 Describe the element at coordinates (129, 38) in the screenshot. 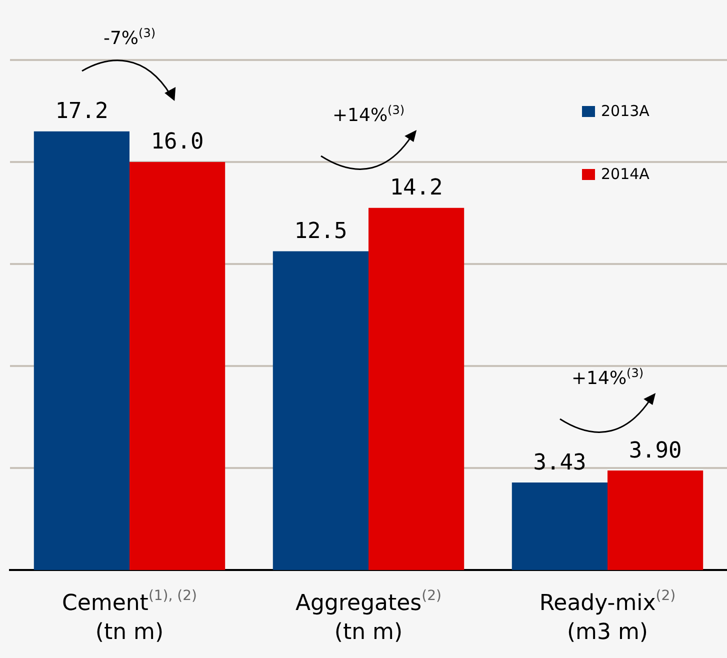

I see `text: -7%$^{(3)}$` at that location.